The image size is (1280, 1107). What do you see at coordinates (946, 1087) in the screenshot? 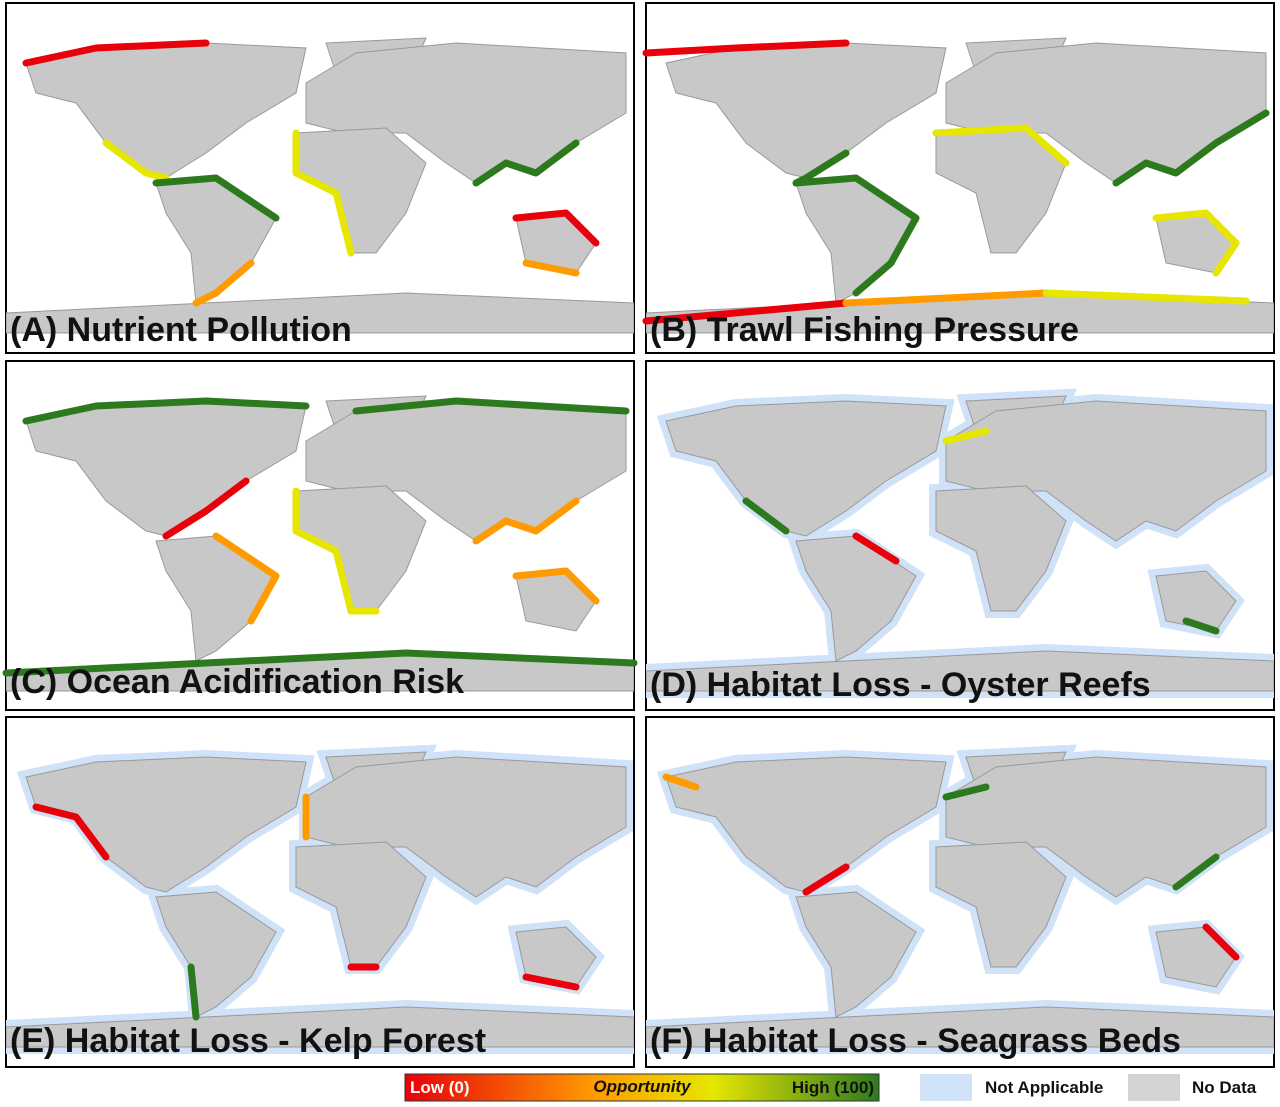
I see `swatch-not-applicable` at bounding box center [946, 1087].